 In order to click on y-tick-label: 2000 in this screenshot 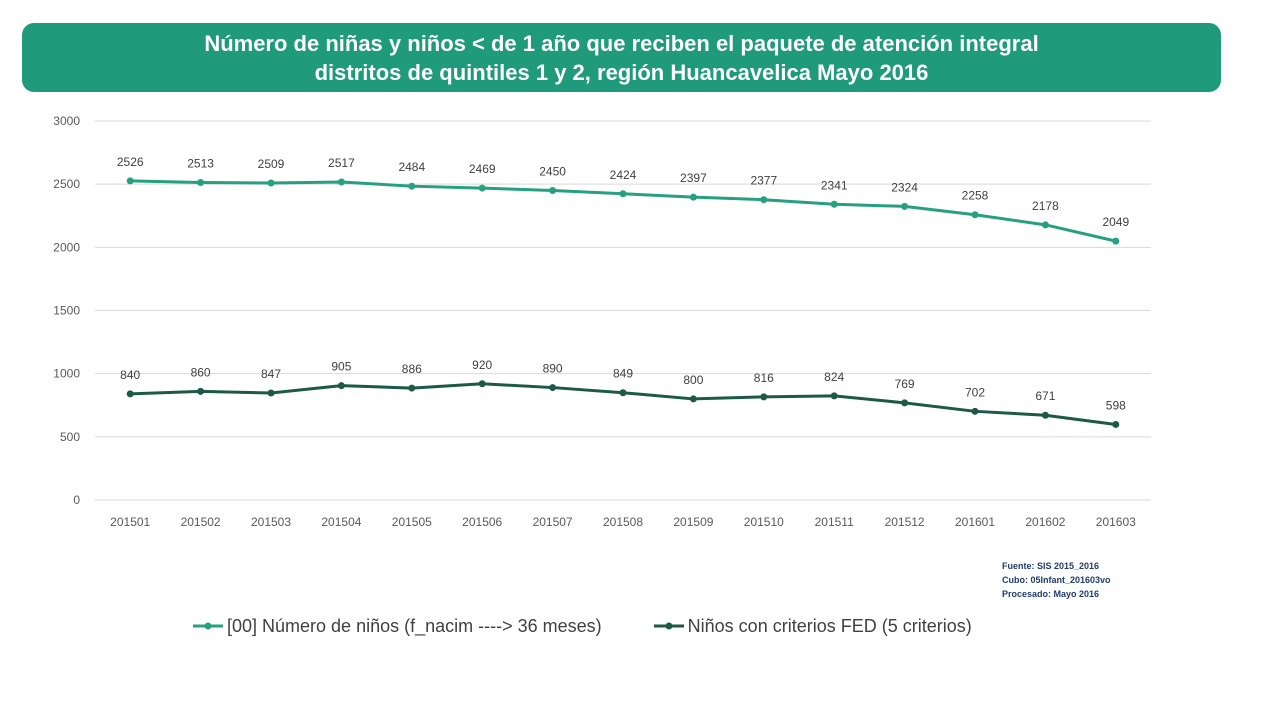, I will do `click(66, 247)`.